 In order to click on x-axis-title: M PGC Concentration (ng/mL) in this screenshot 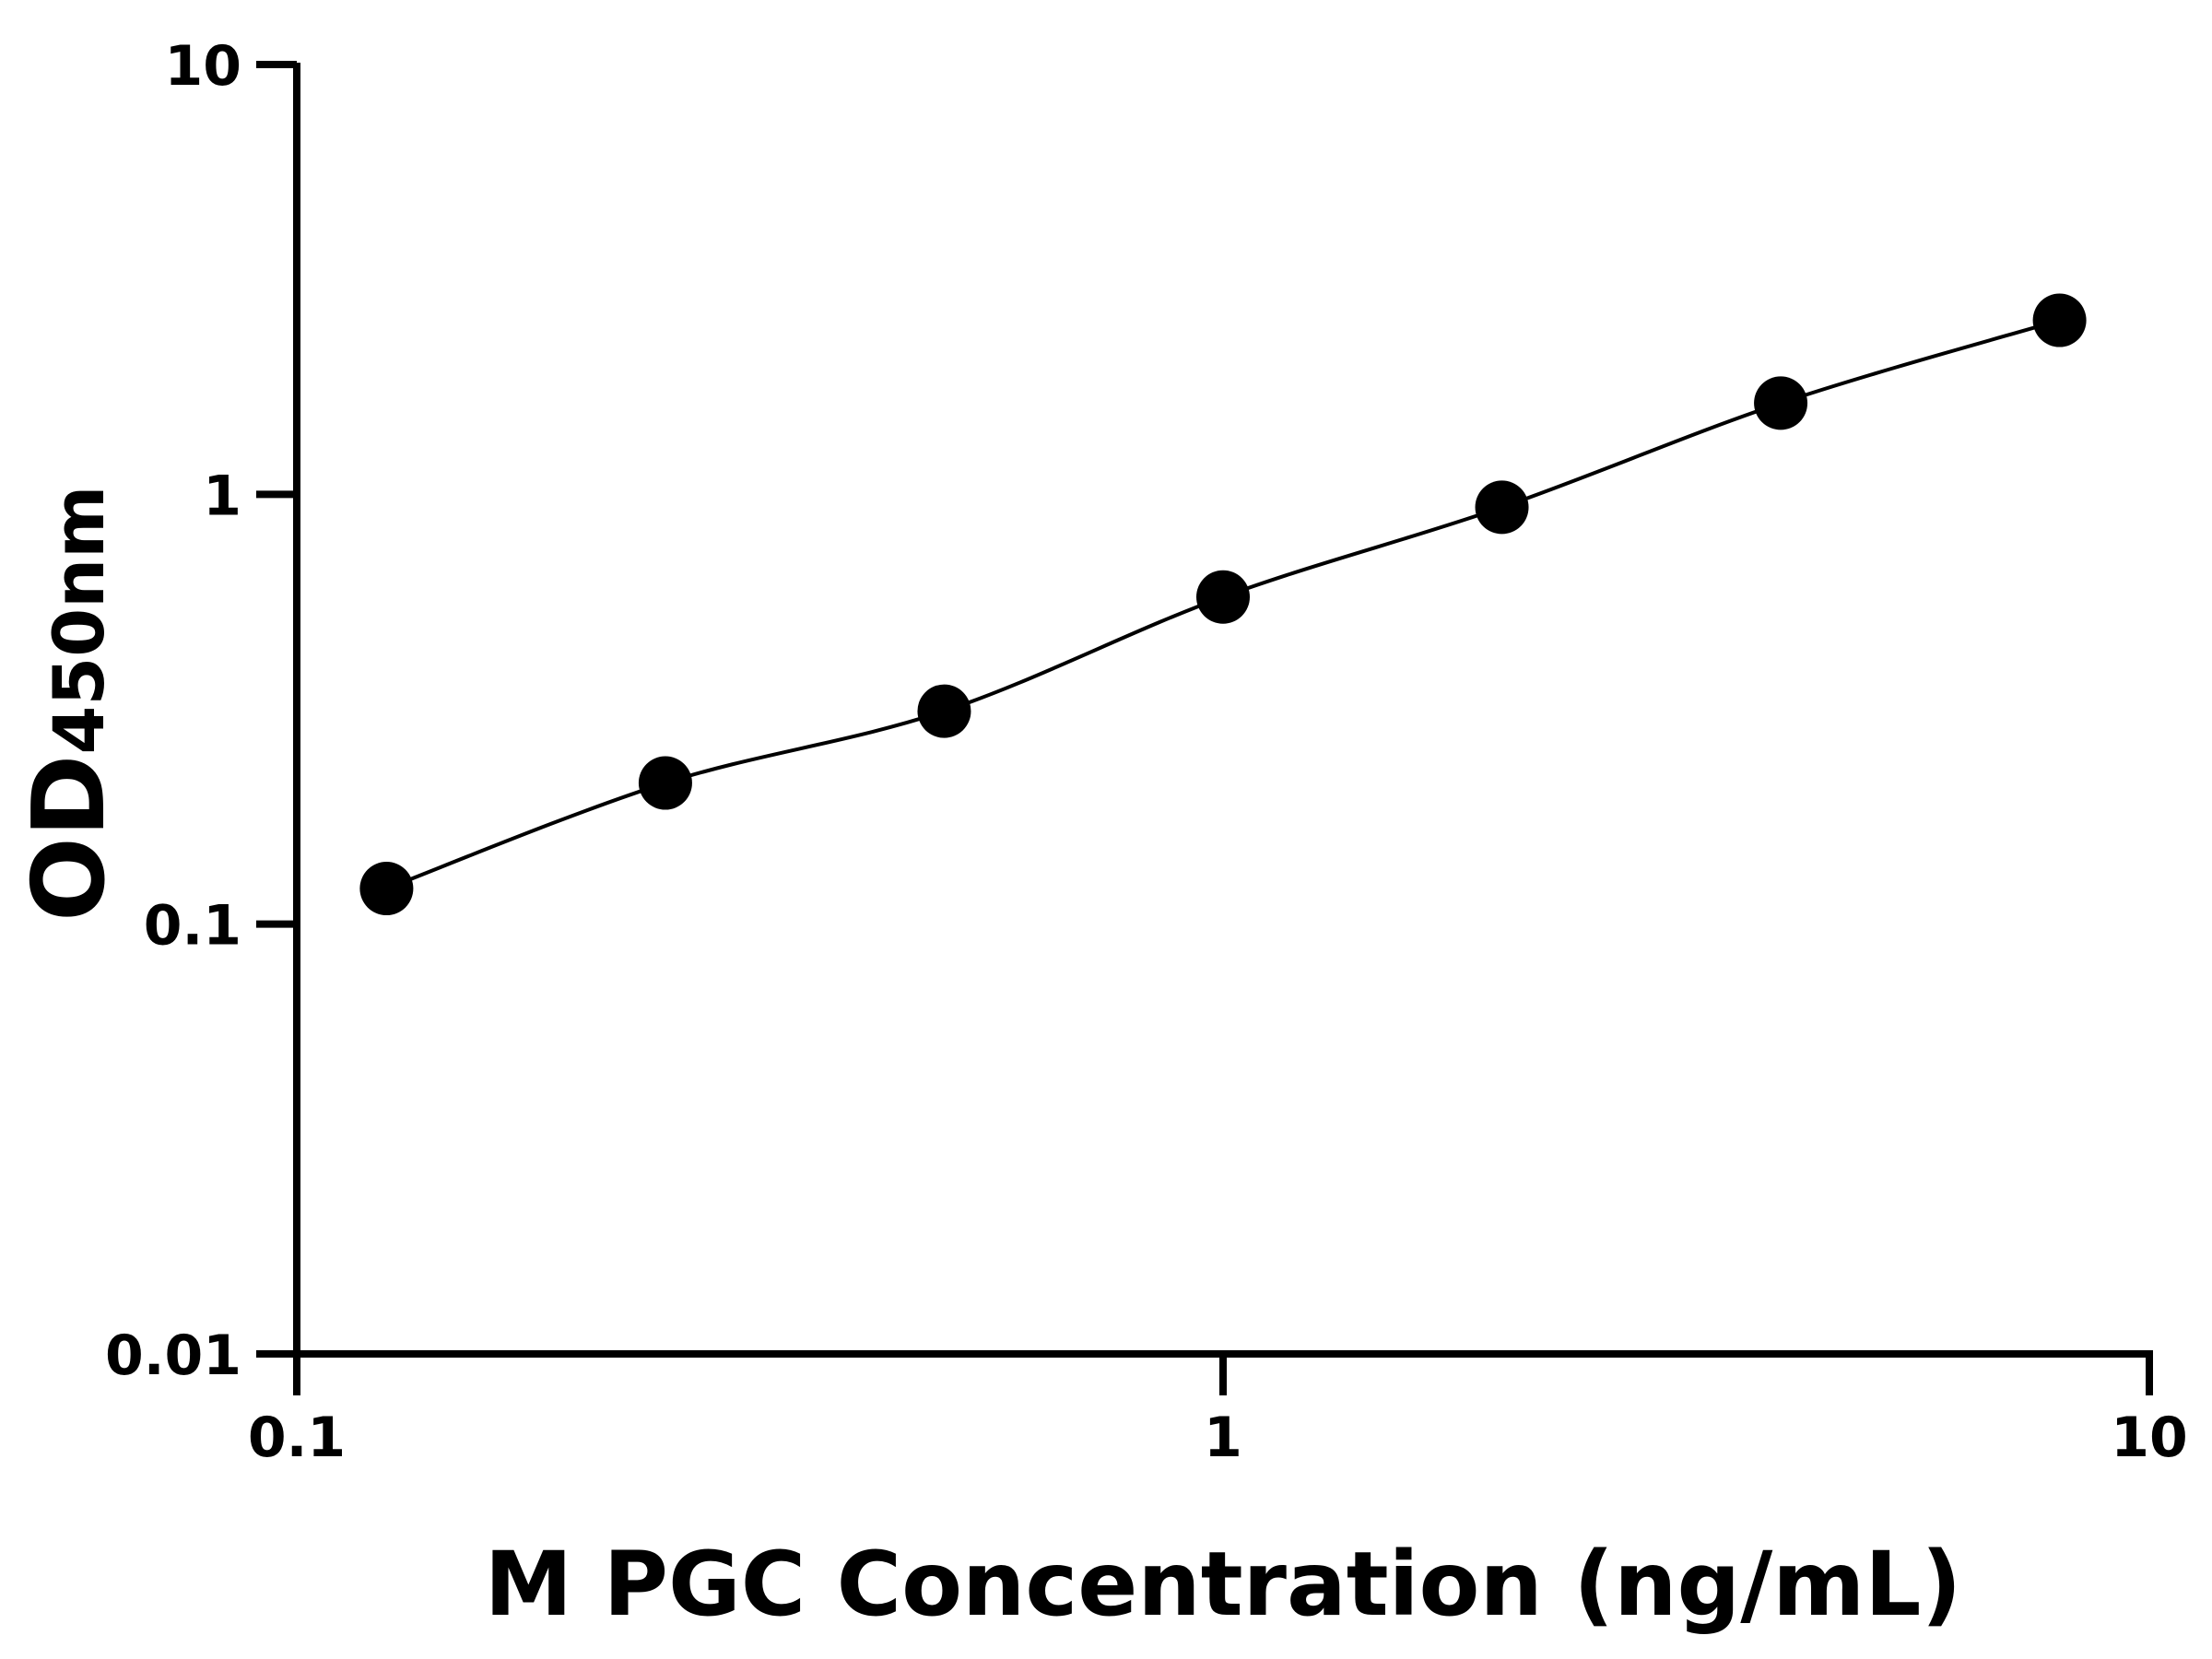, I will do `click(1223, 1584)`.